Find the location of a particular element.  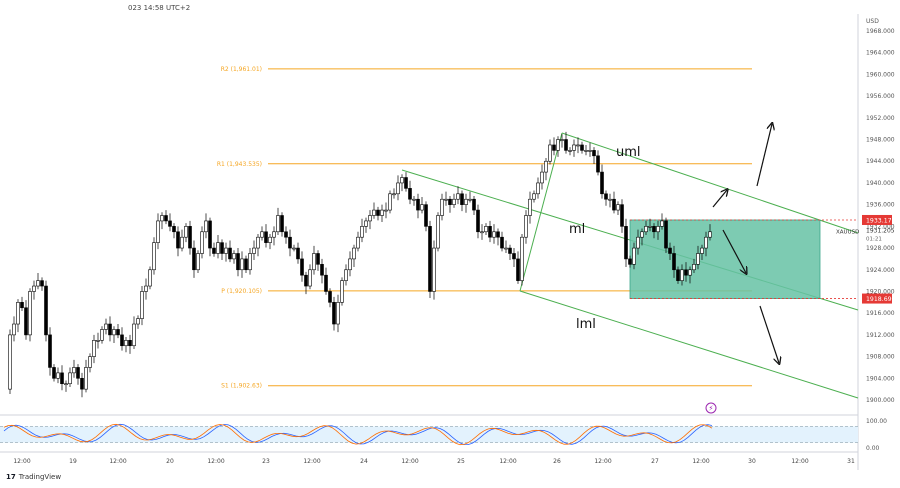

brand: 17 TradingView is located at coordinates (33, 477).